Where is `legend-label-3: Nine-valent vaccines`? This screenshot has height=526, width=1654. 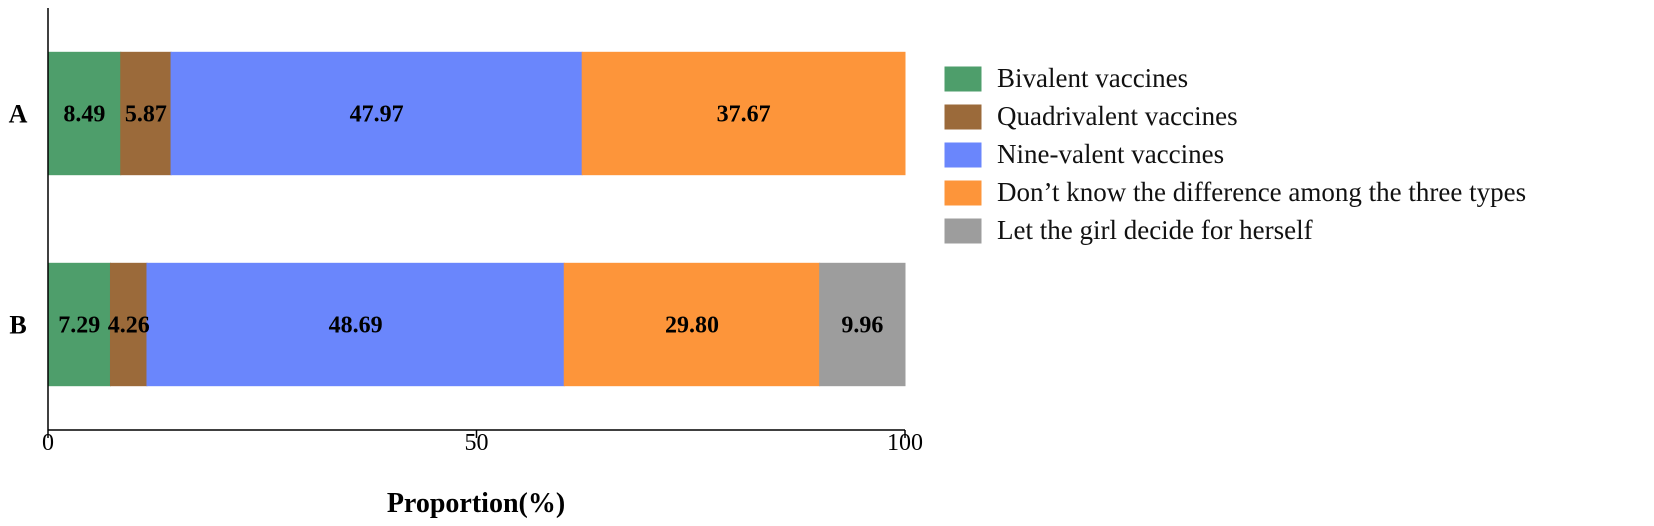
legend-label-3: Nine-valent vaccines is located at coordinates (1110, 154).